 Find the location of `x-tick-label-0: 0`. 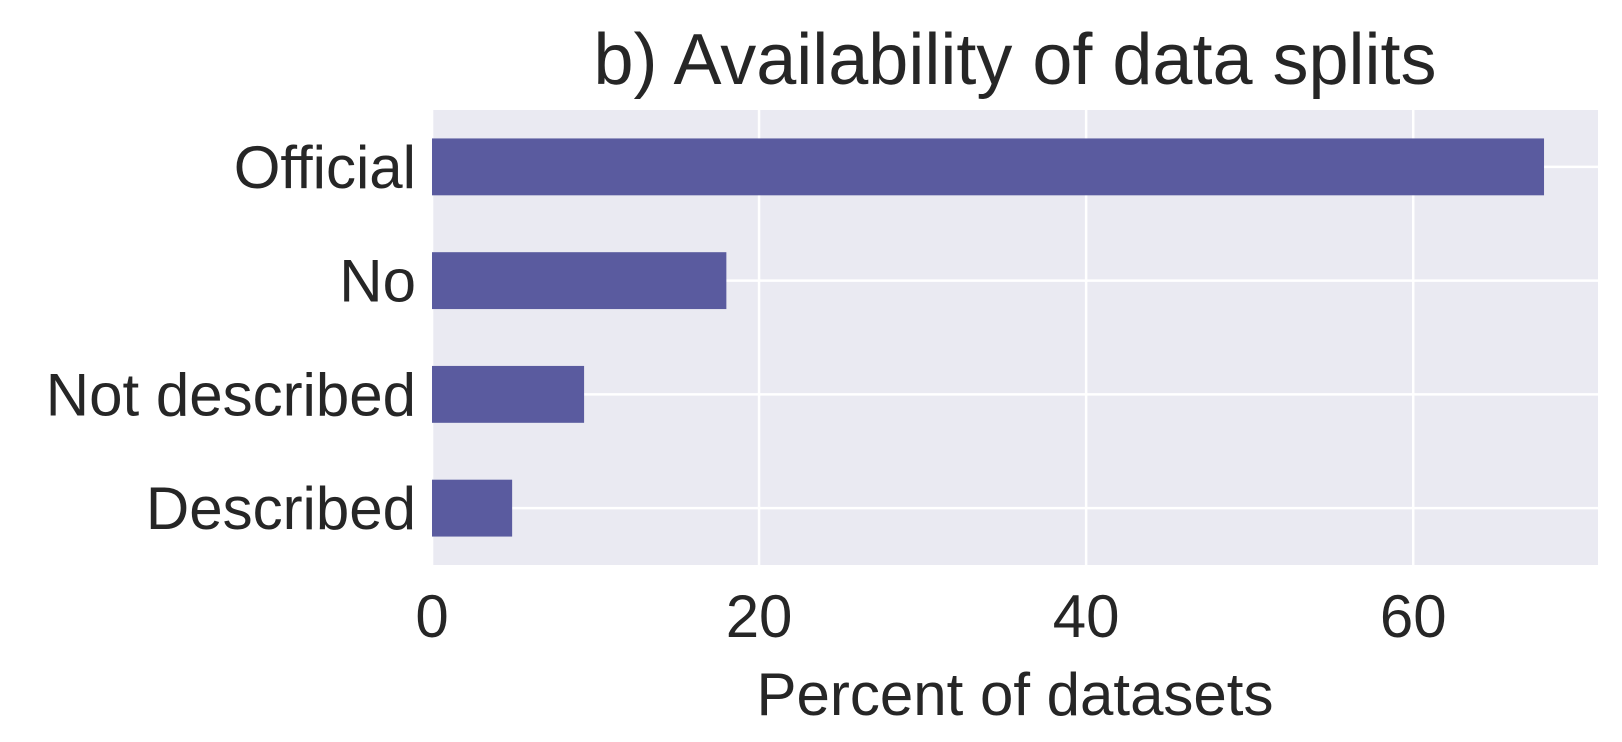

x-tick-label-0: 0 is located at coordinates (431, 616).